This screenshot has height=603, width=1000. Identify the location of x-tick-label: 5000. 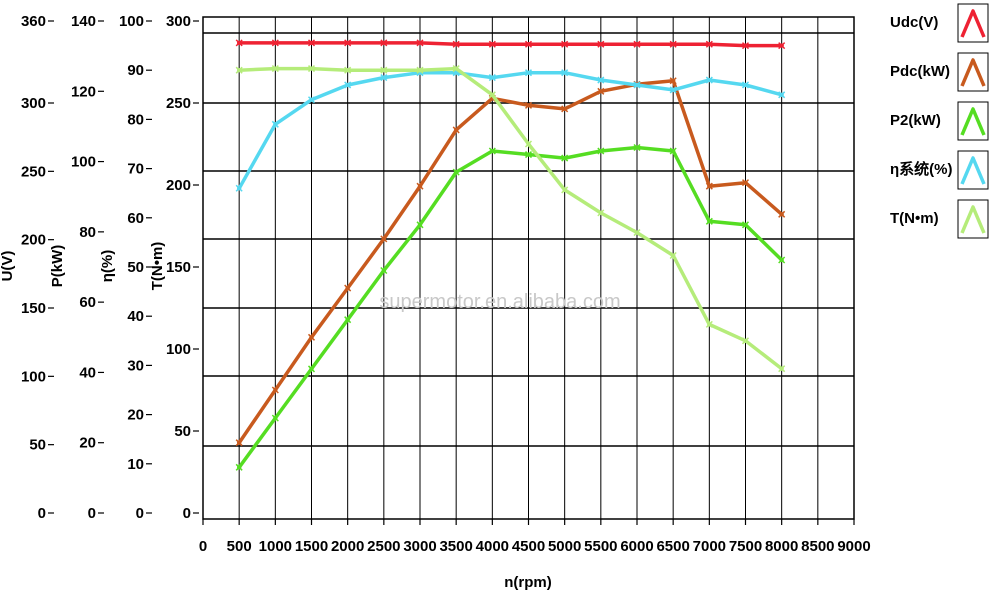
(564, 546).